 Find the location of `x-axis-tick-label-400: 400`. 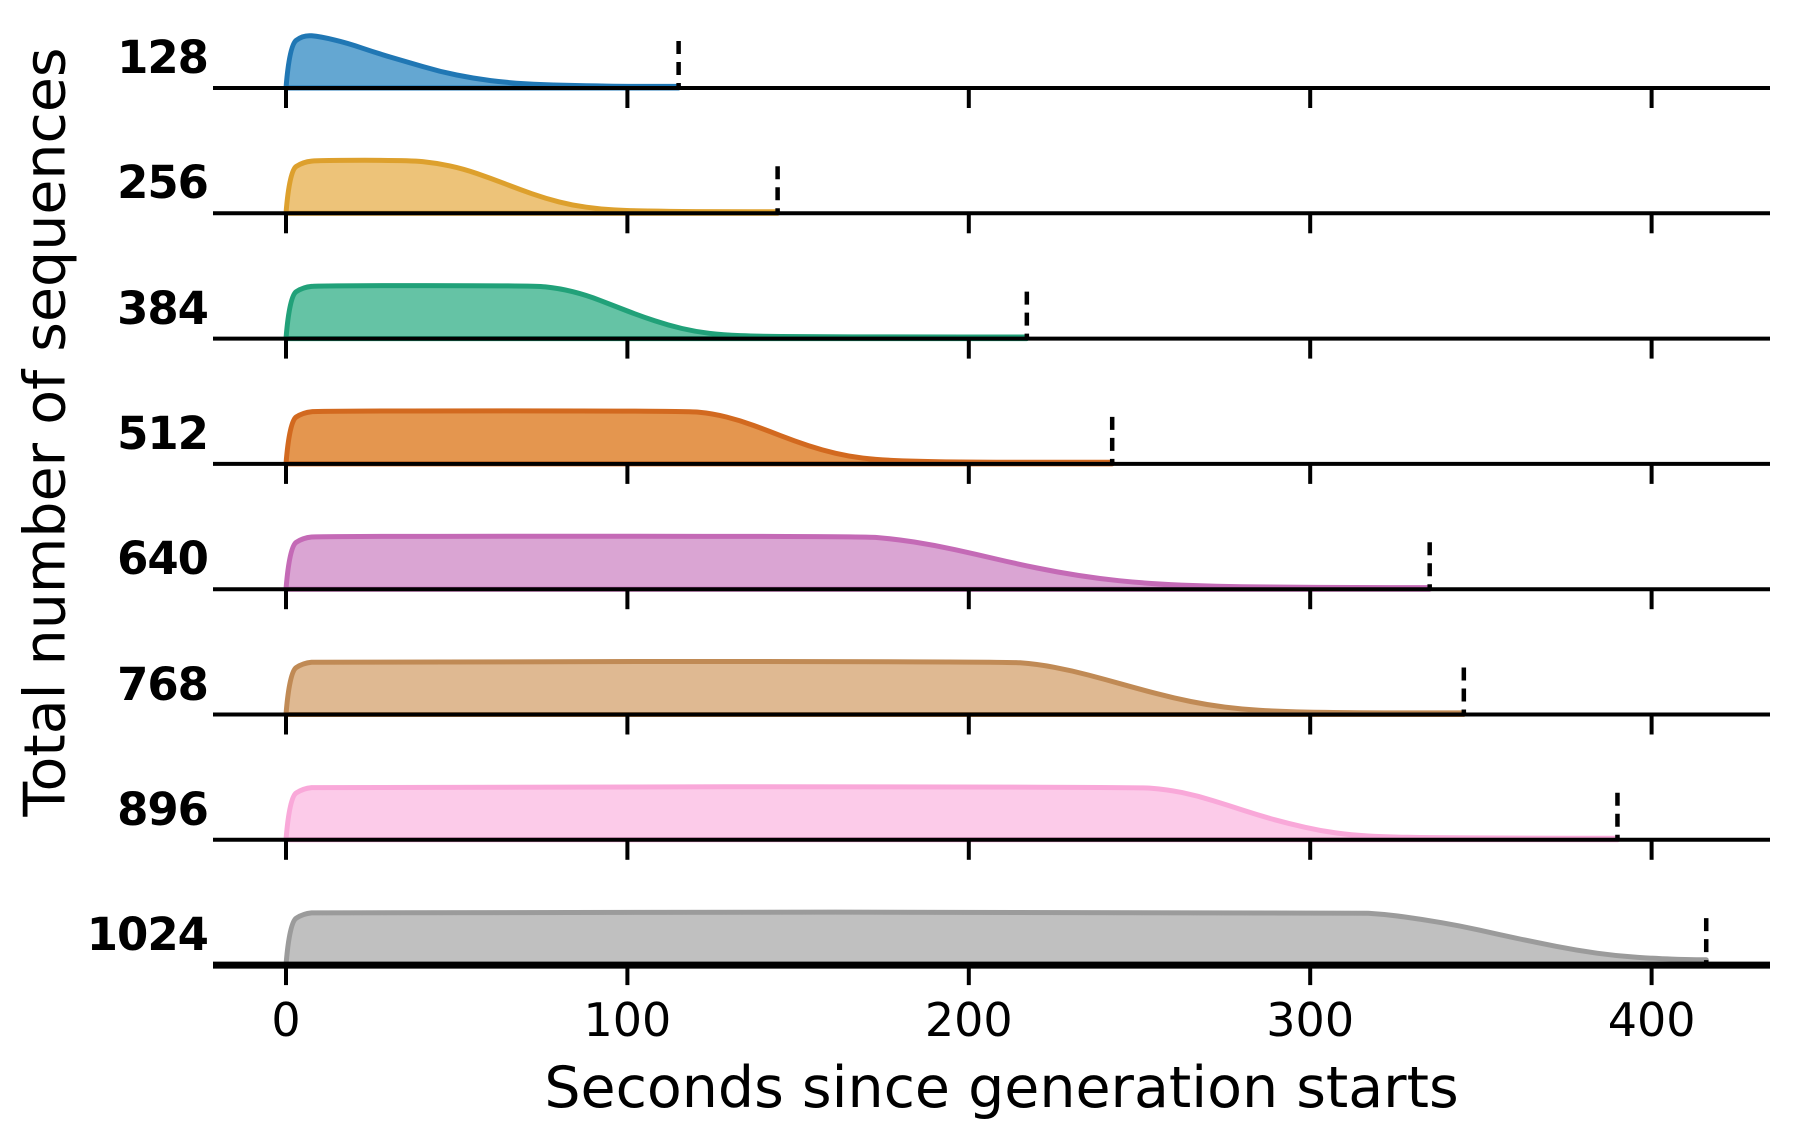

x-axis-tick-label-400: 400 is located at coordinates (1651, 1020).